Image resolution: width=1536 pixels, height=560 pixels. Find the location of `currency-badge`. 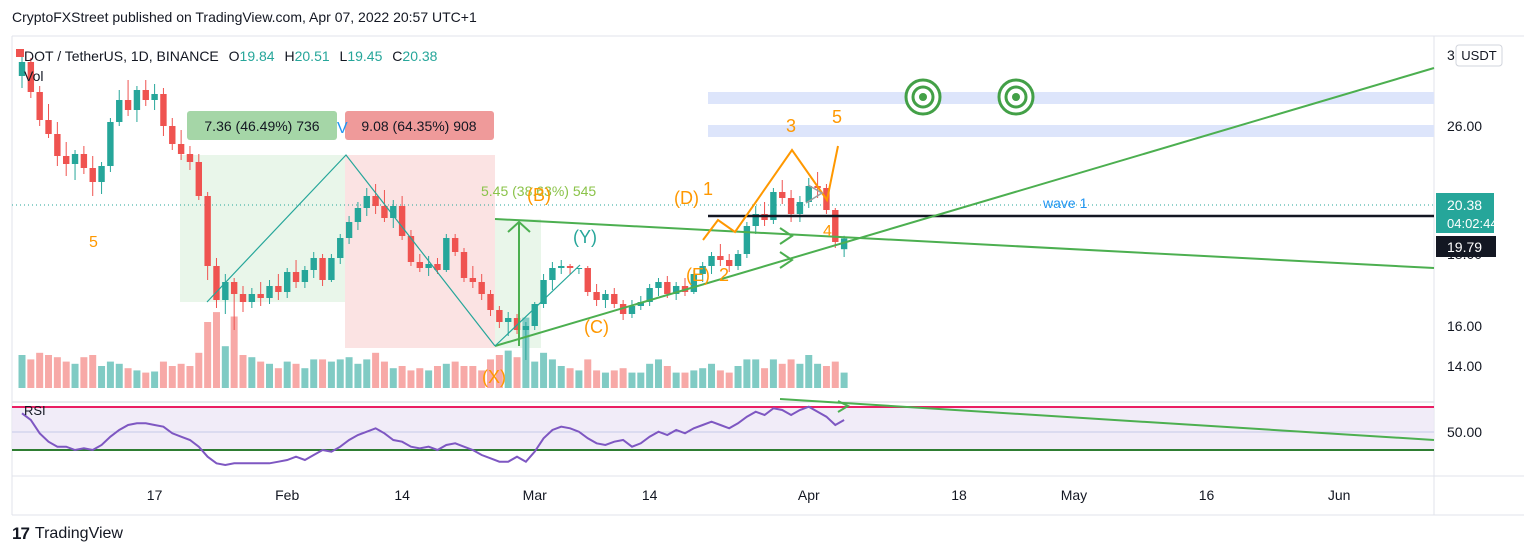

currency-badge is located at coordinates (1479, 55).